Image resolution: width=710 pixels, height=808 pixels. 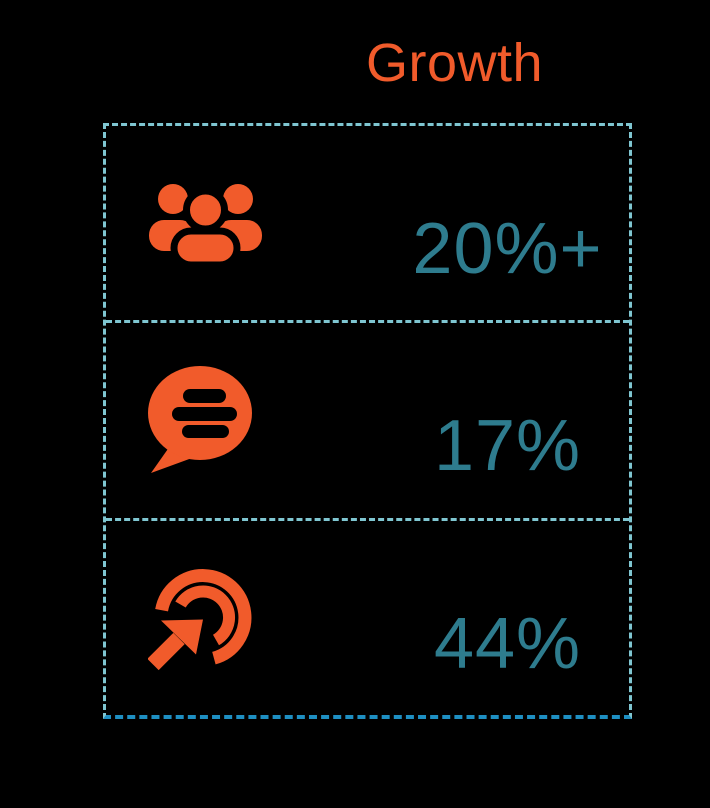 What do you see at coordinates (200, 420) in the screenshot?
I see `chat-bubble-icon` at bounding box center [200, 420].